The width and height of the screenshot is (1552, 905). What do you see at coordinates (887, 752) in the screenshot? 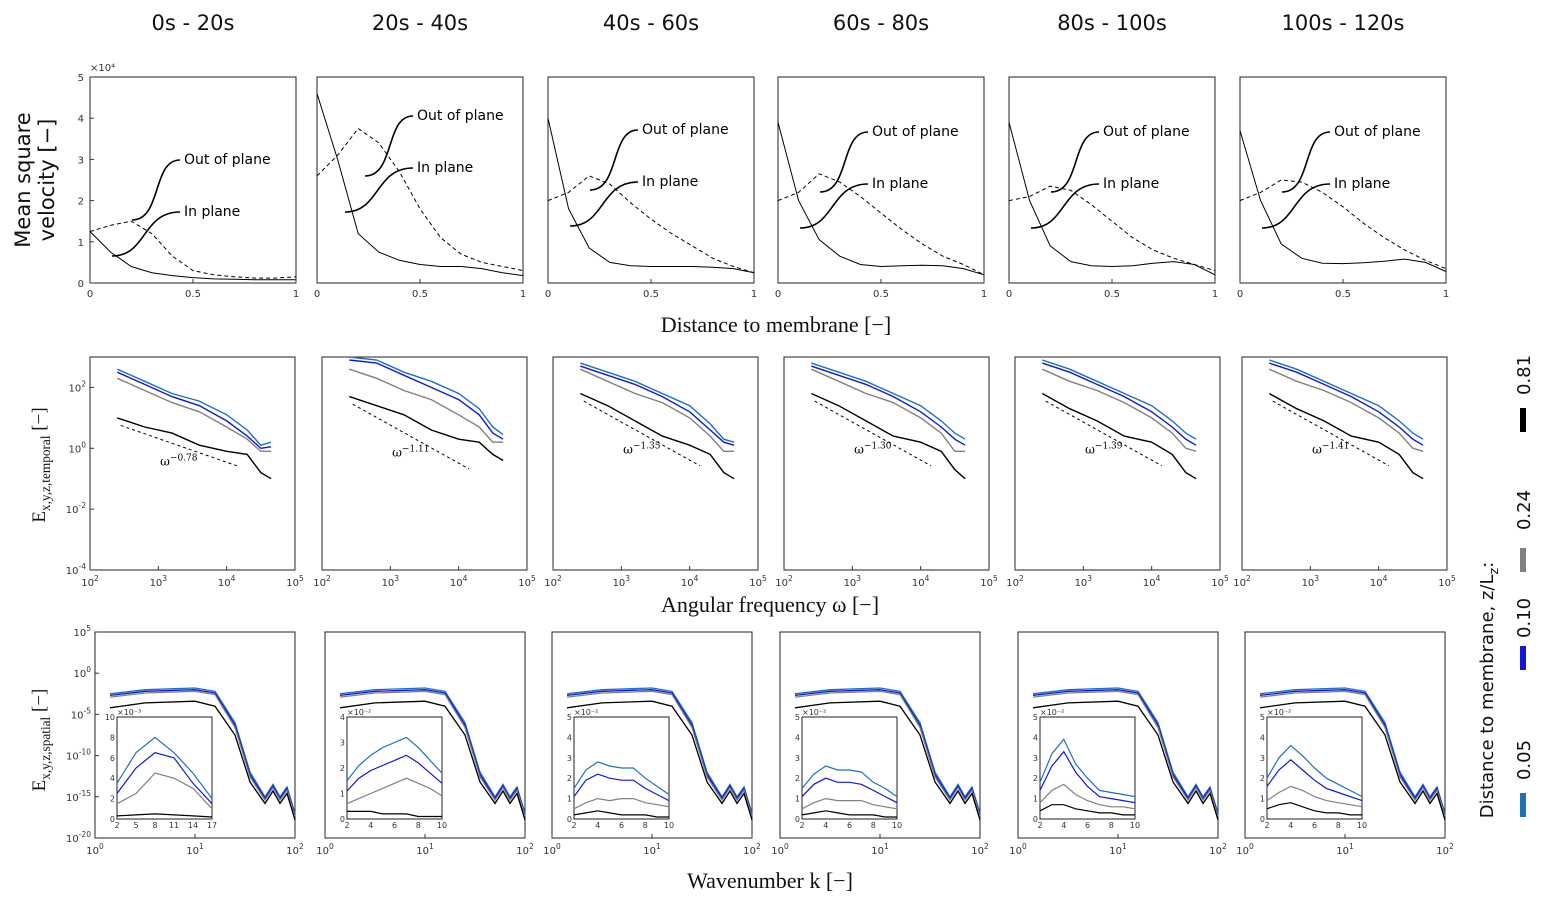
I see `spatial-series-0.10` at bounding box center [887, 752].